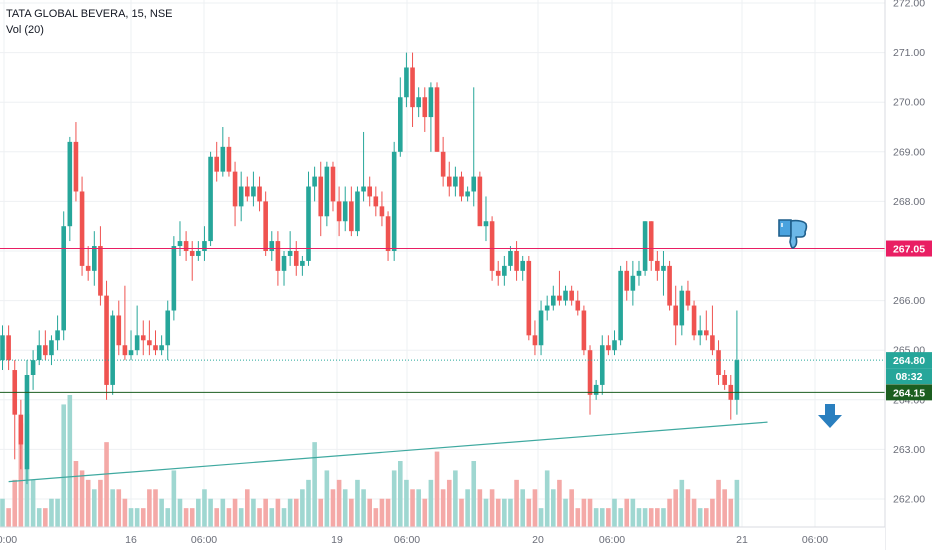 The image size is (932, 550). What do you see at coordinates (909, 53) in the screenshot?
I see `y-tick-label: 271.00` at bounding box center [909, 53].